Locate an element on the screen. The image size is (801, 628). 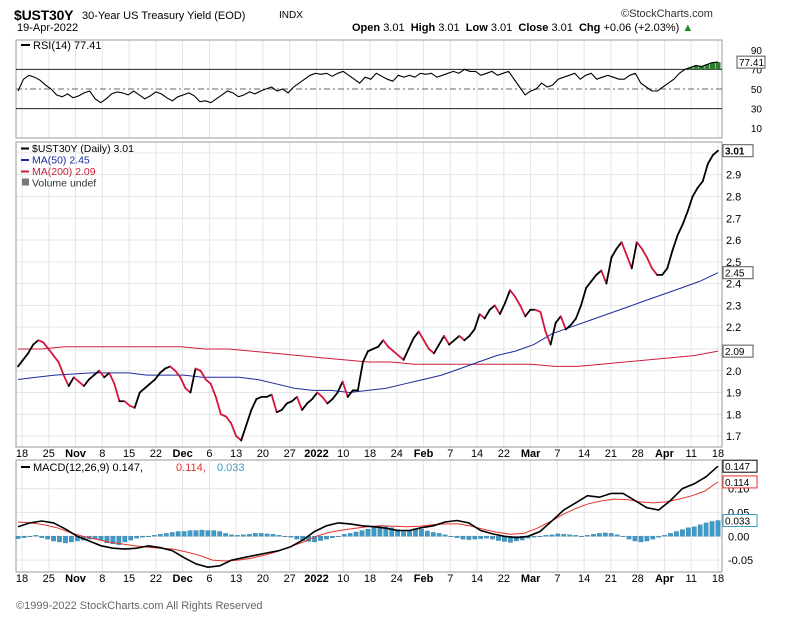
chg-label: Chg is located at coordinates (589, 28).